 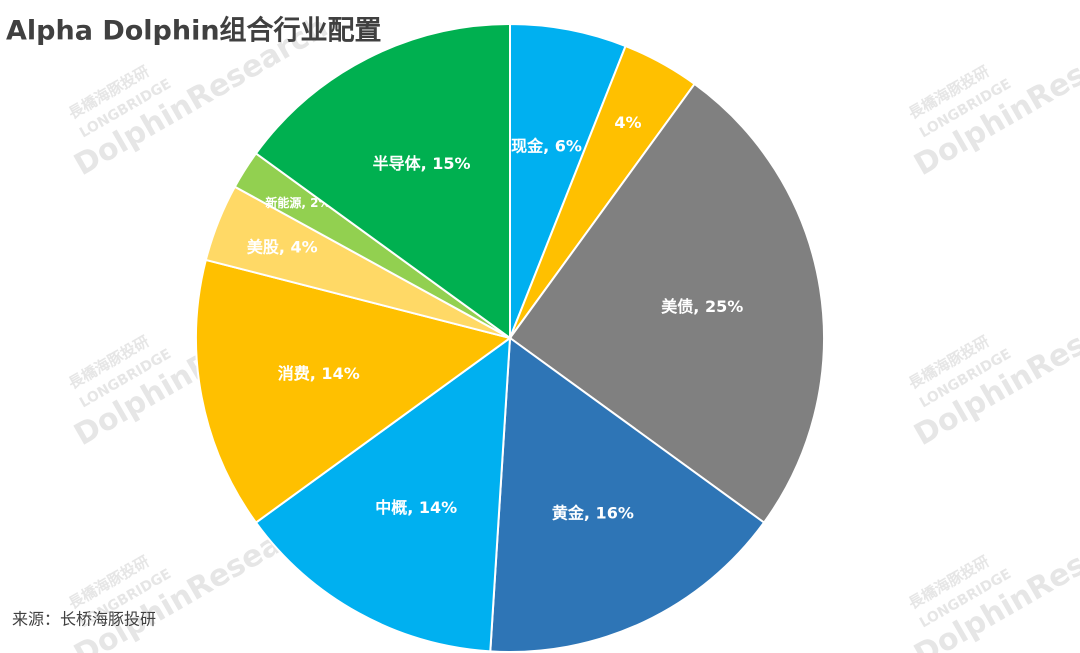 What do you see at coordinates (546, 145) in the screenshot?
I see `data-label: 现金, 6%` at bounding box center [546, 145].